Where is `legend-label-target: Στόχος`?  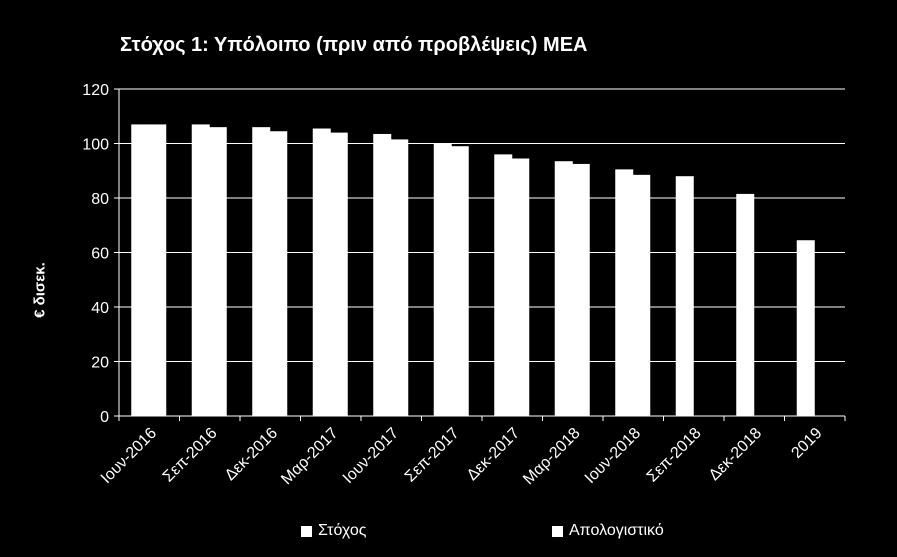 legend-label-target: Στόχος is located at coordinates (342, 530).